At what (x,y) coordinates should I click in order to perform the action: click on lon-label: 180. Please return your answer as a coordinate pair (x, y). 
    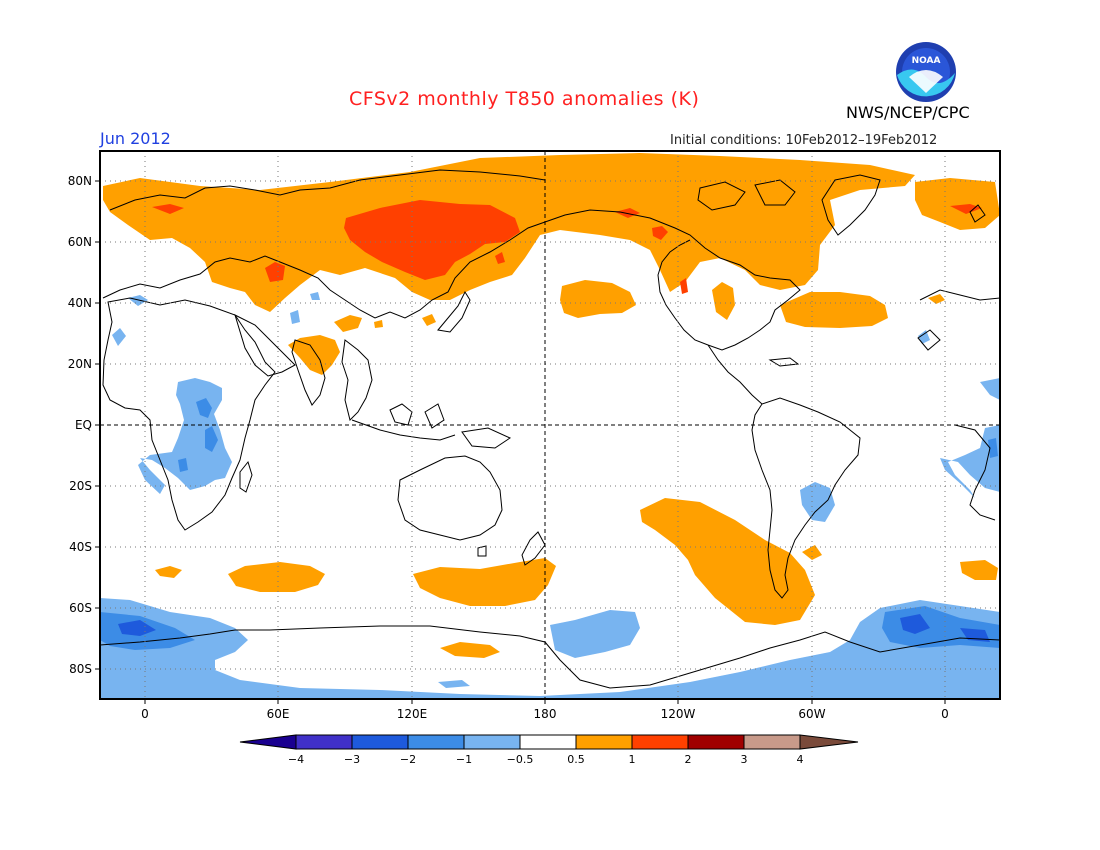
    Looking at the image, I should click on (545, 714).